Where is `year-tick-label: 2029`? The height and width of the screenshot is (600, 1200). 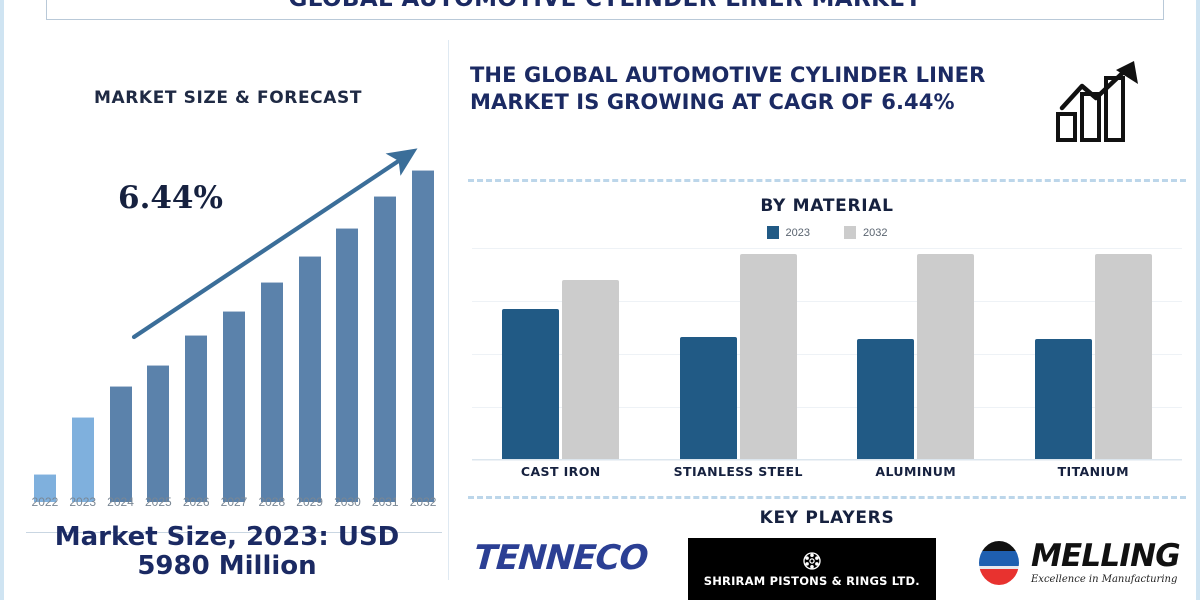 year-tick-label: 2029 is located at coordinates (309, 502).